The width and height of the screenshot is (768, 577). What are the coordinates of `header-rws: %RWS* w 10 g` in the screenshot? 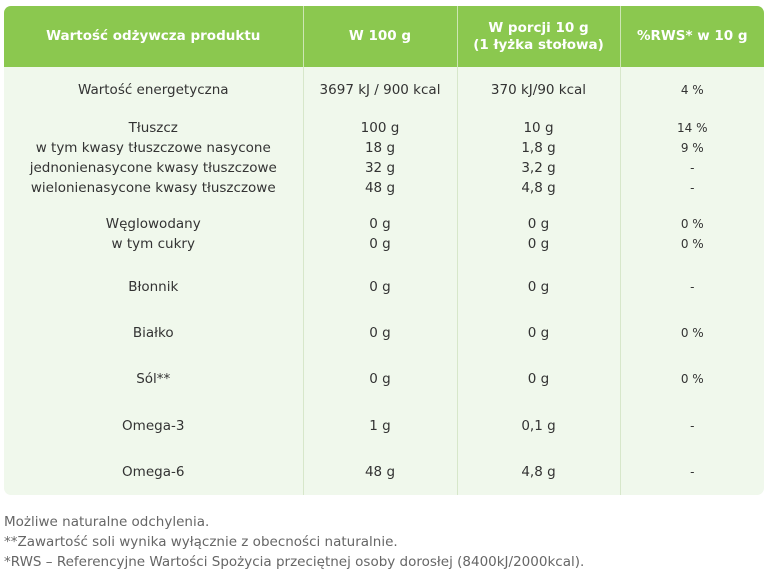 It's located at (691, 36).